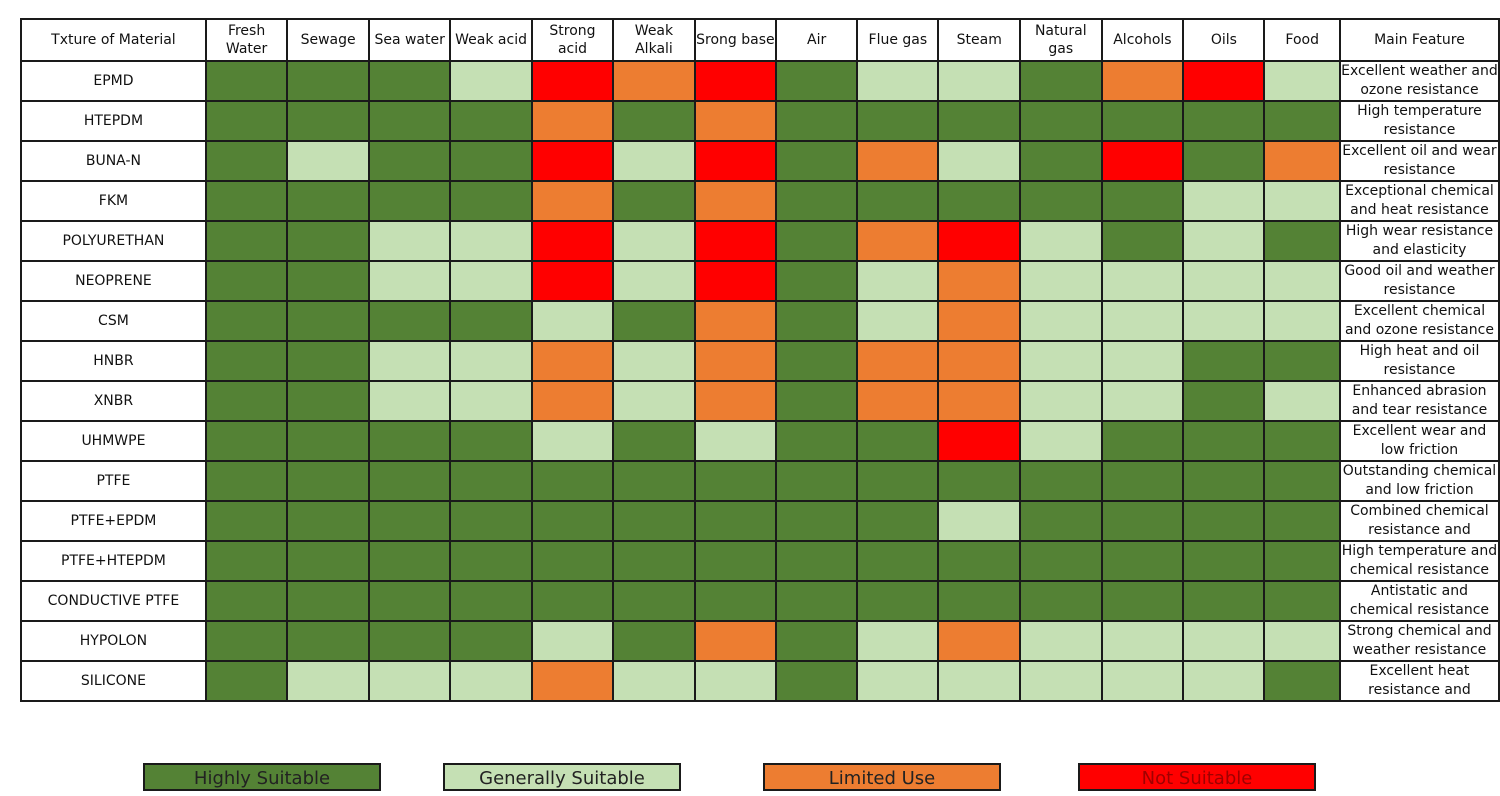 This screenshot has height=796, width=1500. What do you see at coordinates (1302, 40) in the screenshot?
I see `column-header-food: Food` at bounding box center [1302, 40].